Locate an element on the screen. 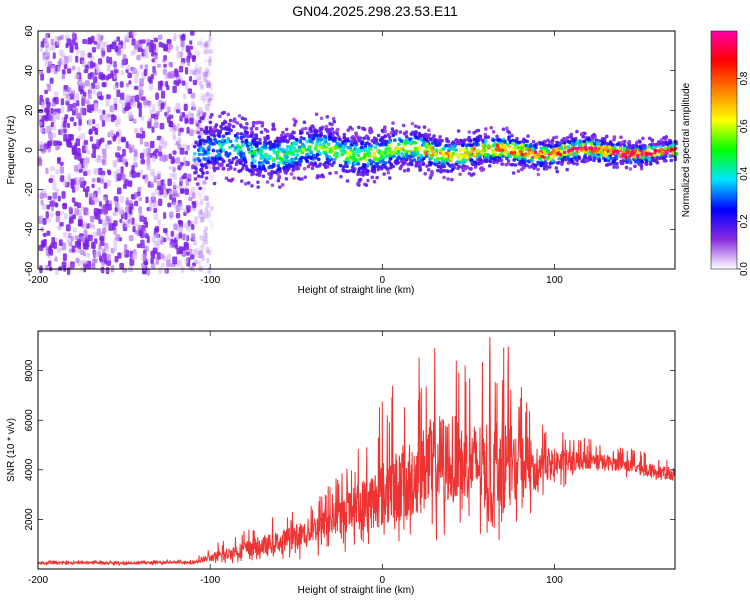  colorbar-tick-label: 0.2 is located at coordinates (744, 221).